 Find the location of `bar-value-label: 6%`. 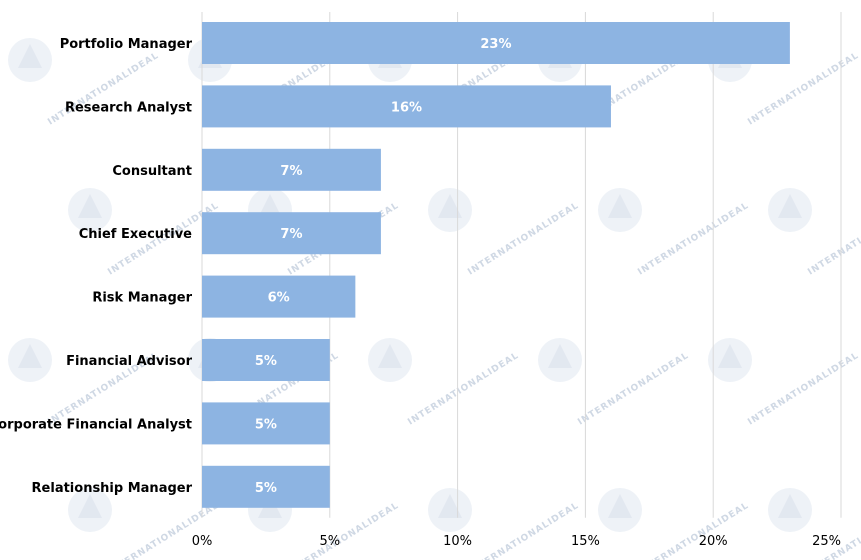

bar-value-label: 6% is located at coordinates (279, 298).